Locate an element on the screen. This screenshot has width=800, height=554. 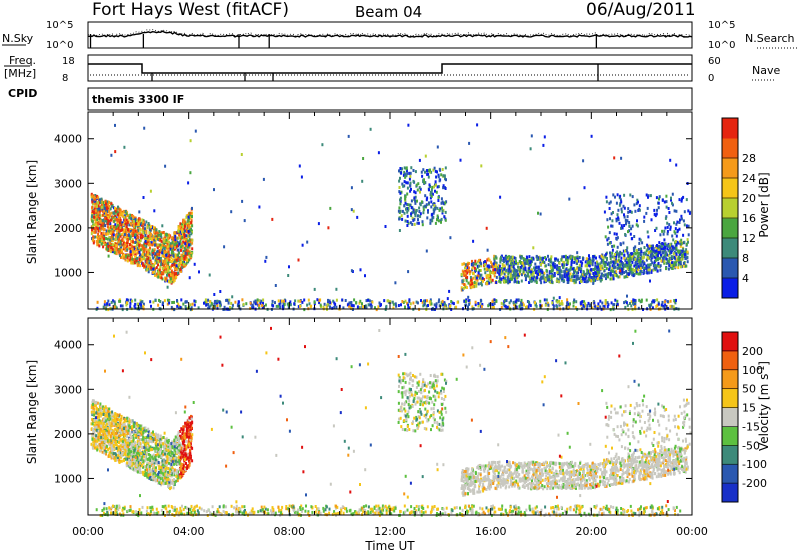
freq-panel-frame is located at coordinates (390, 68).